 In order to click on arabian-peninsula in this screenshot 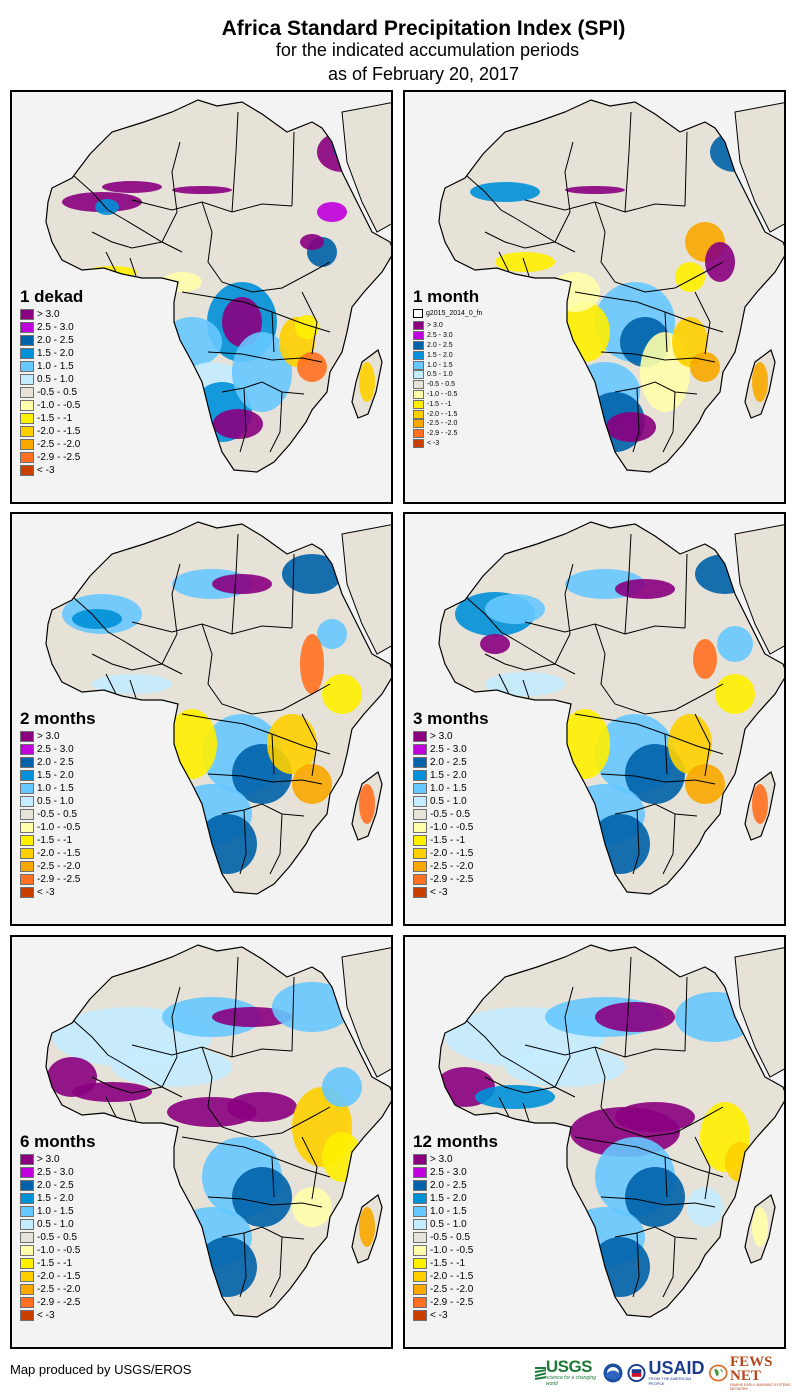, I will do `click(759, 589)`.